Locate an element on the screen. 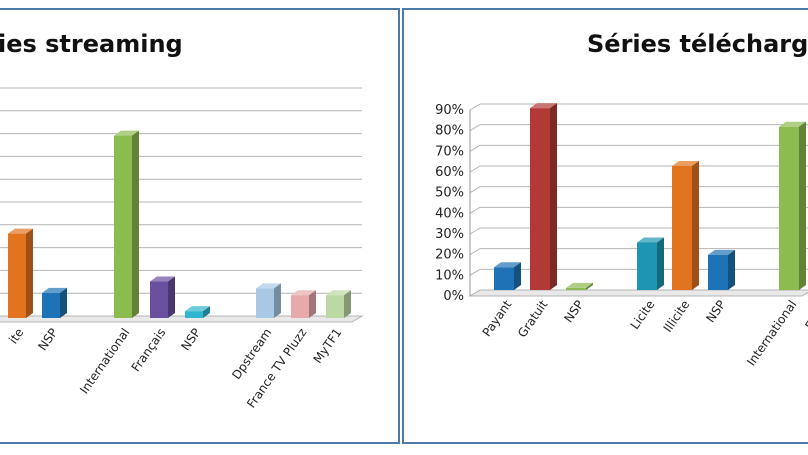 This screenshot has height=455, width=808. right-floor is located at coordinates (638, 293).